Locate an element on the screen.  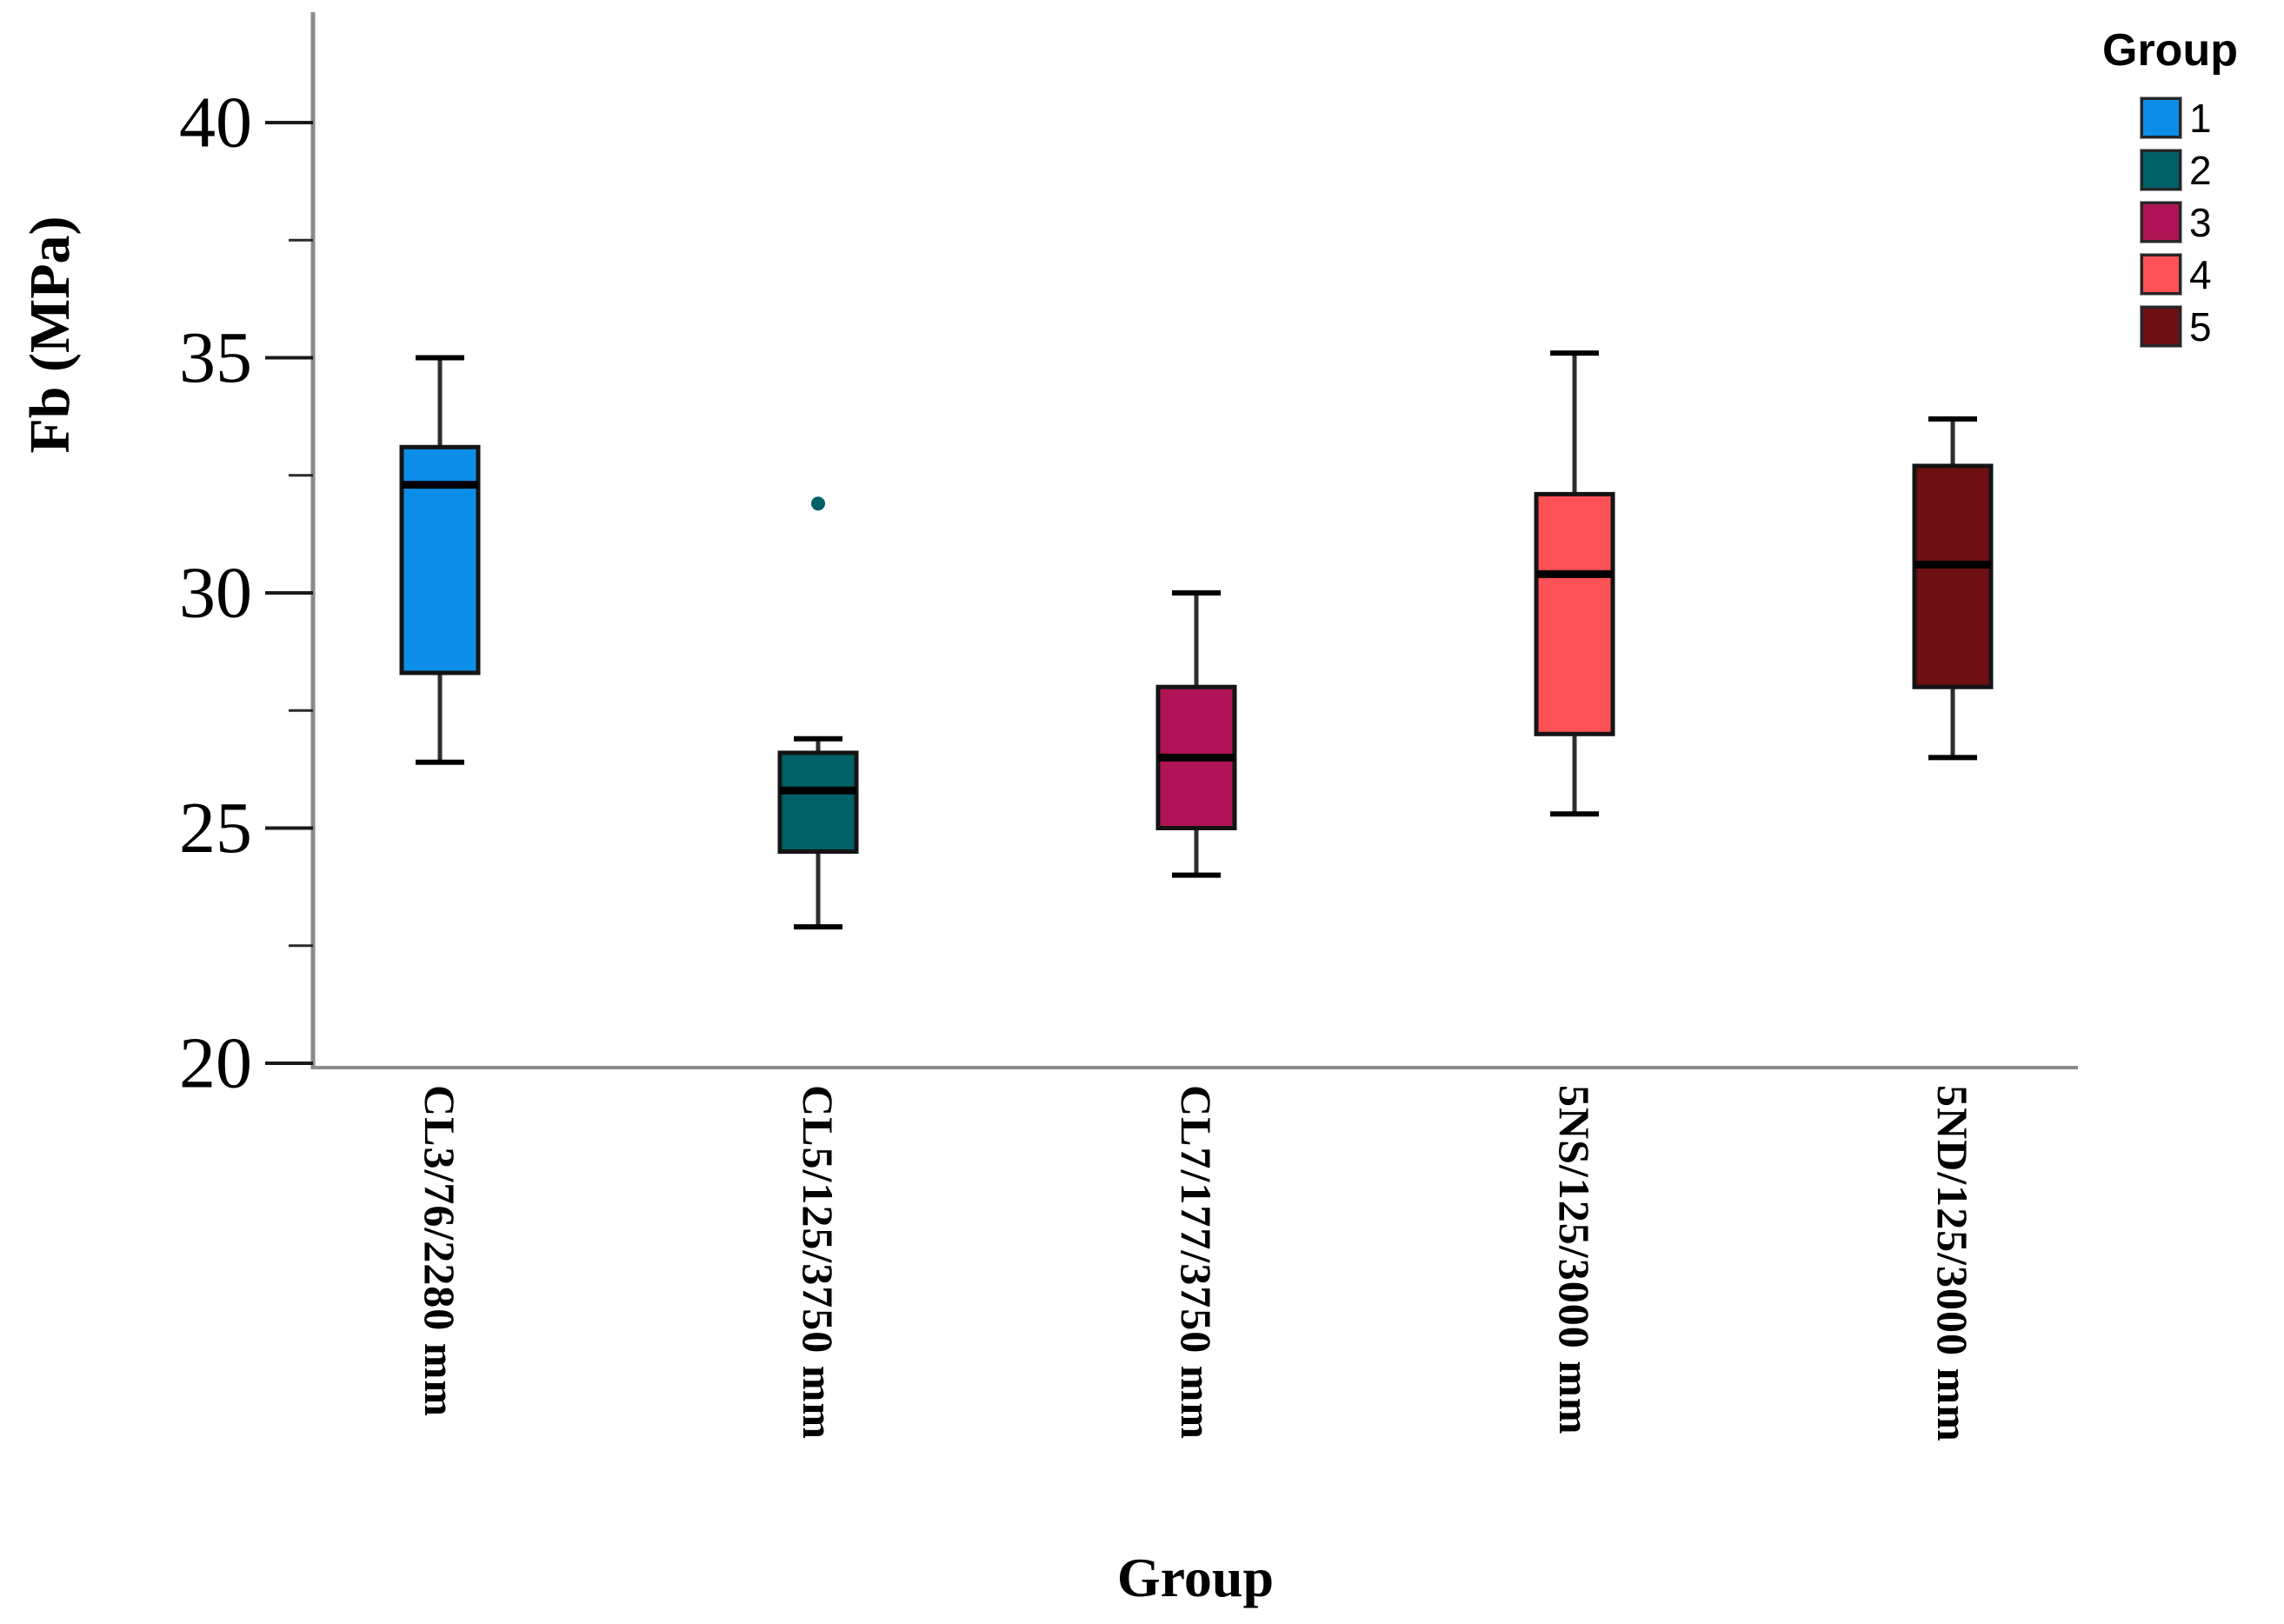
legend-label-group-4: 4 is located at coordinates (2200, 274).